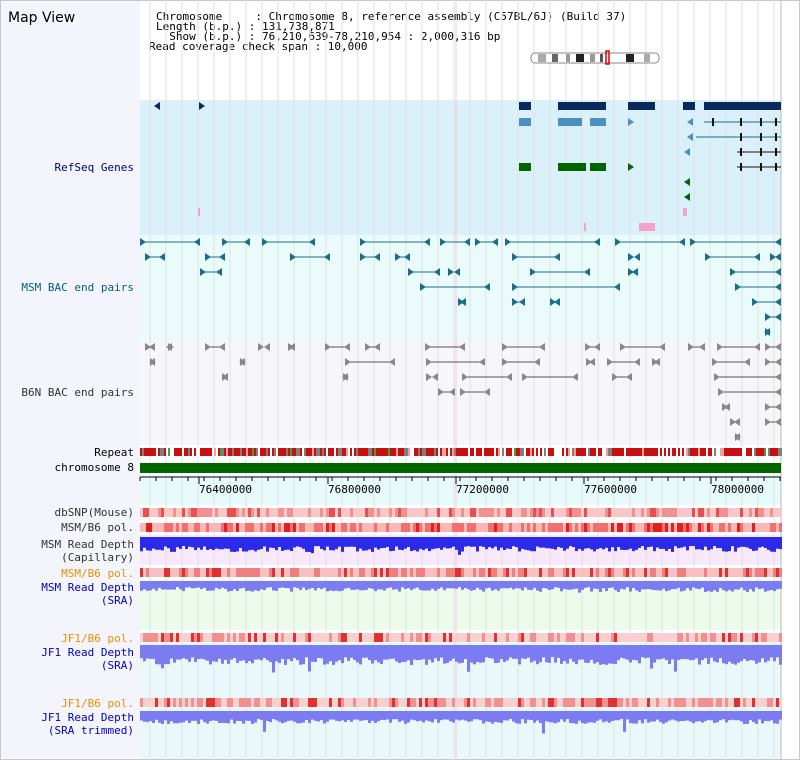  What do you see at coordinates (87, 544) in the screenshot?
I see `label-msm-depth-cap: MSM Read Depth` at bounding box center [87, 544].